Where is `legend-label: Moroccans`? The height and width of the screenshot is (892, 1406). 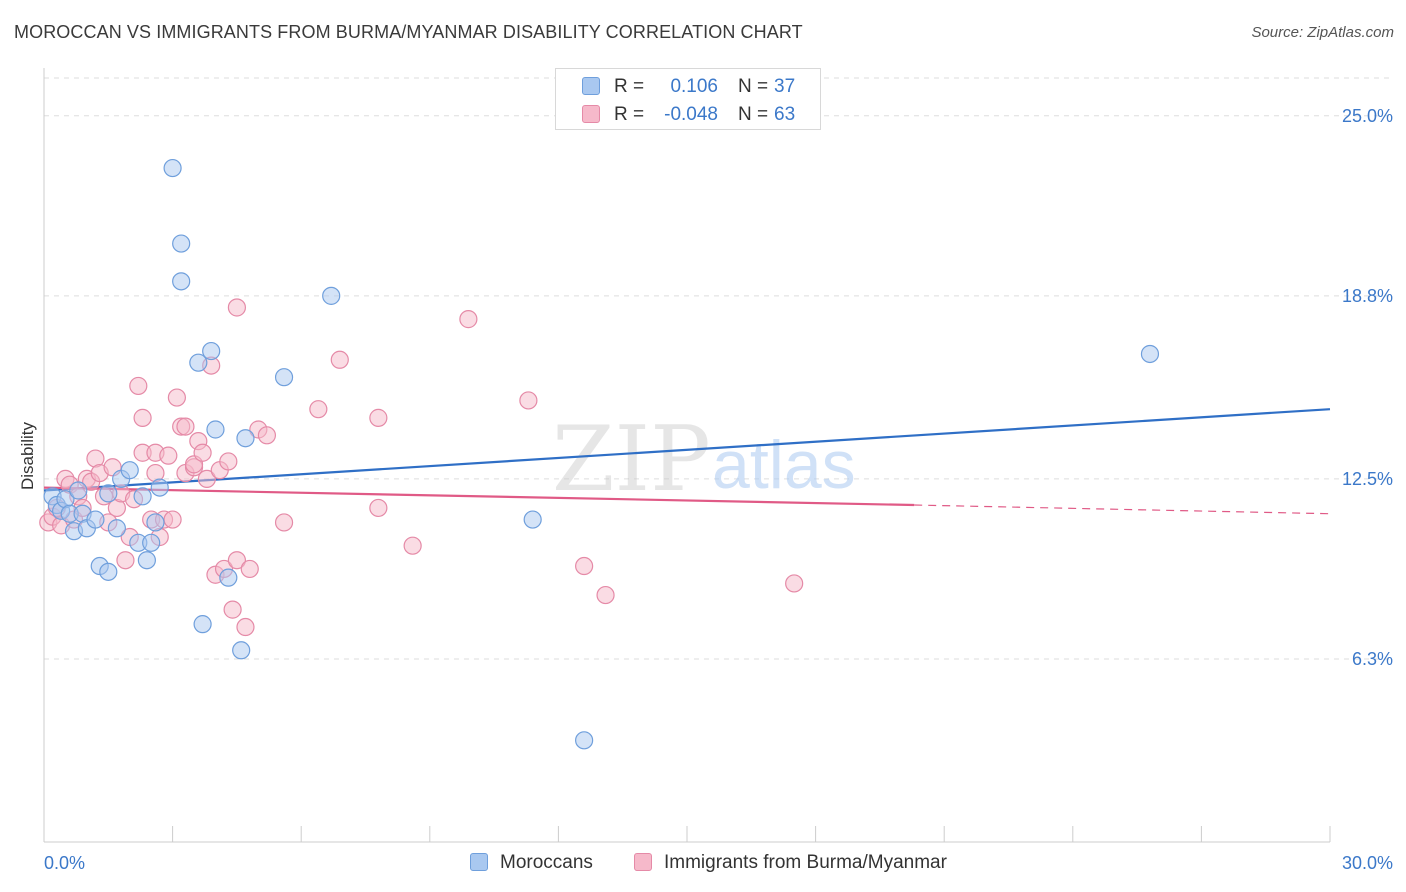 legend-label: Moroccans is located at coordinates (546, 862).